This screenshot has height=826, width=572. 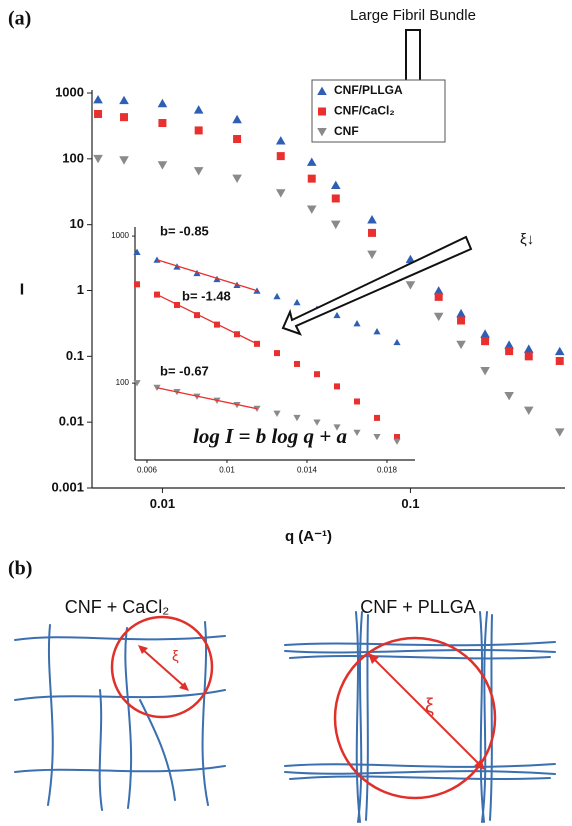 What do you see at coordinates (387, 469) in the screenshot?
I see `x-tick-label: 0.018` at bounding box center [387, 469].